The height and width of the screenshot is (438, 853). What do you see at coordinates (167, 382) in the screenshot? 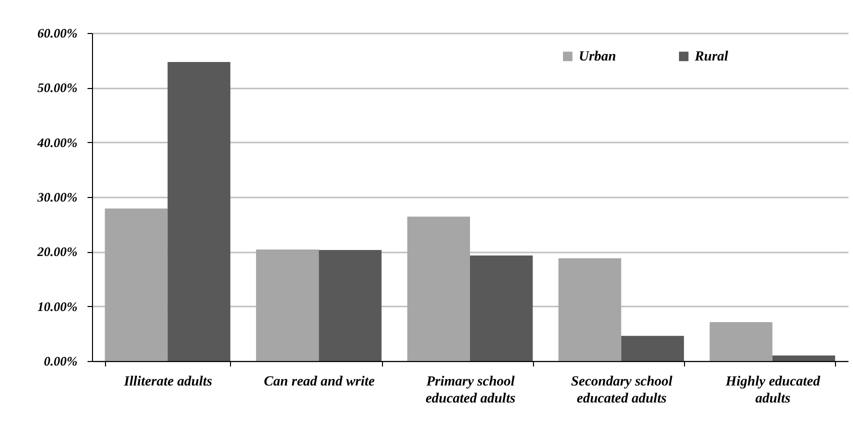
I see `x-tick-label: Illiterate adults` at bounding box center [167, 382].